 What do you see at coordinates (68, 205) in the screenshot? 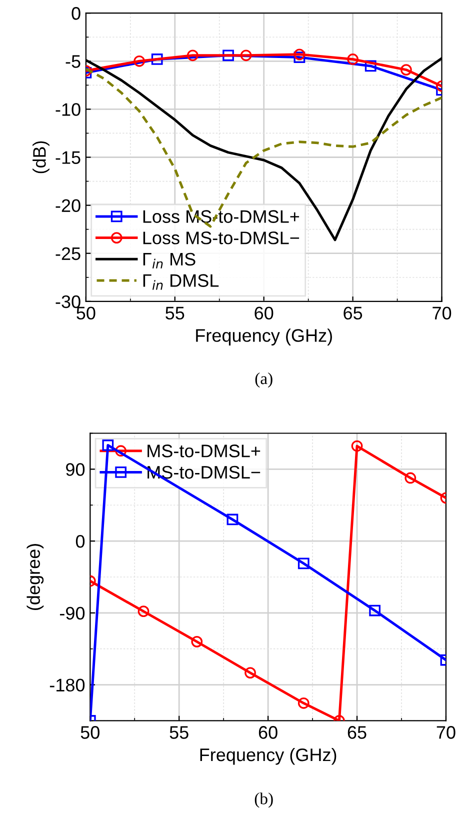
I see `y-tick-label: -20` at bounding box center [68, 205].